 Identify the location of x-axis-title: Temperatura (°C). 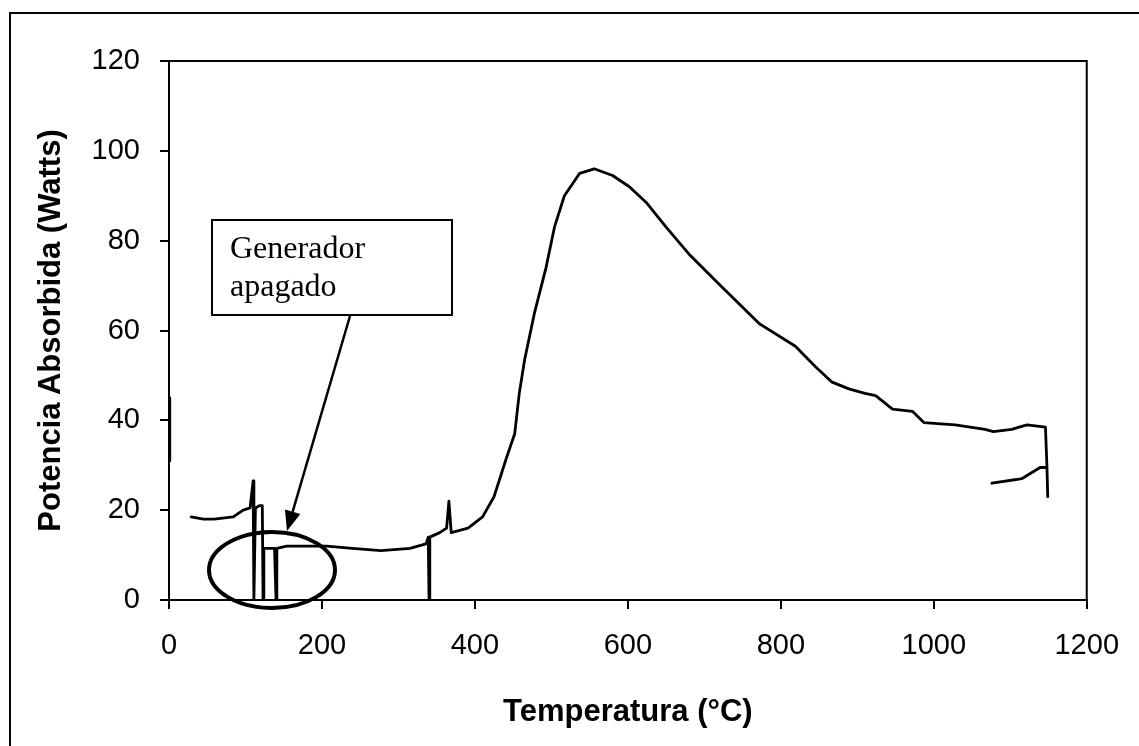
(628, 710).